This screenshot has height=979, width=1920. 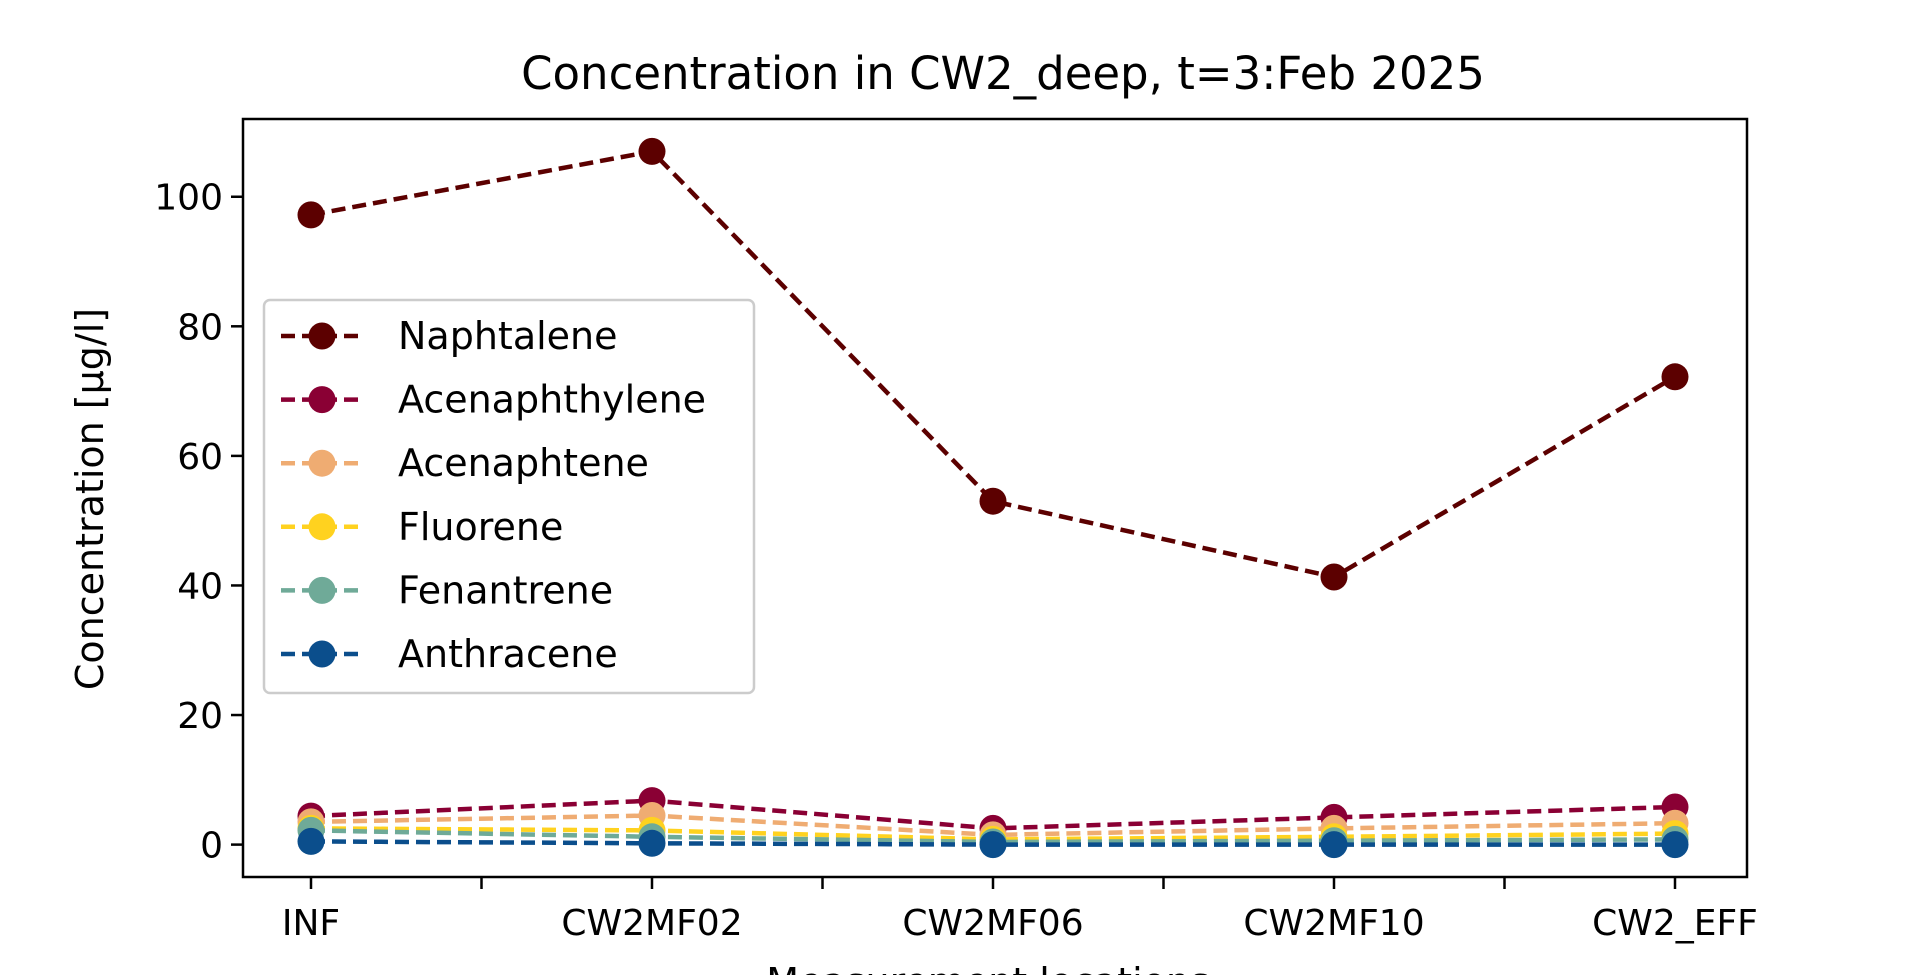 What do you see at coordinates (200, 716) in the screenshot?
I see `y-tick-label: 20` at bounding box center [200, 716].